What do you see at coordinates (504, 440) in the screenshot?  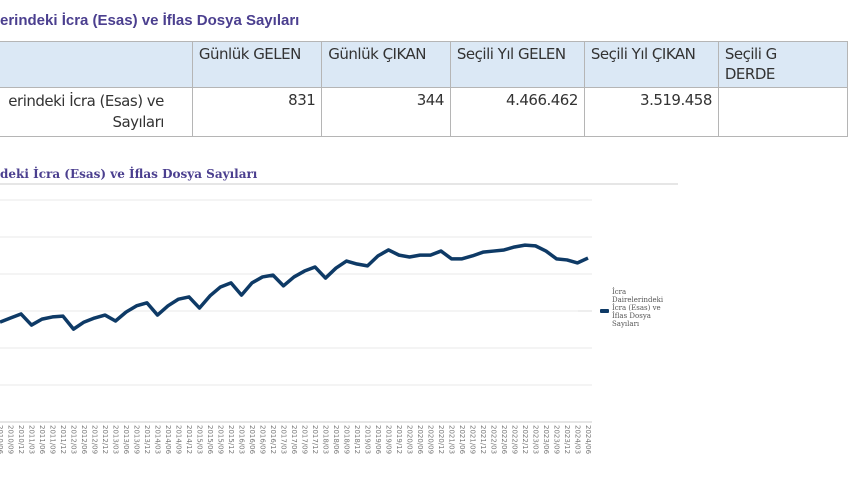 I see `x-tick-label: 2022/06` at bounding box center [504, 440].